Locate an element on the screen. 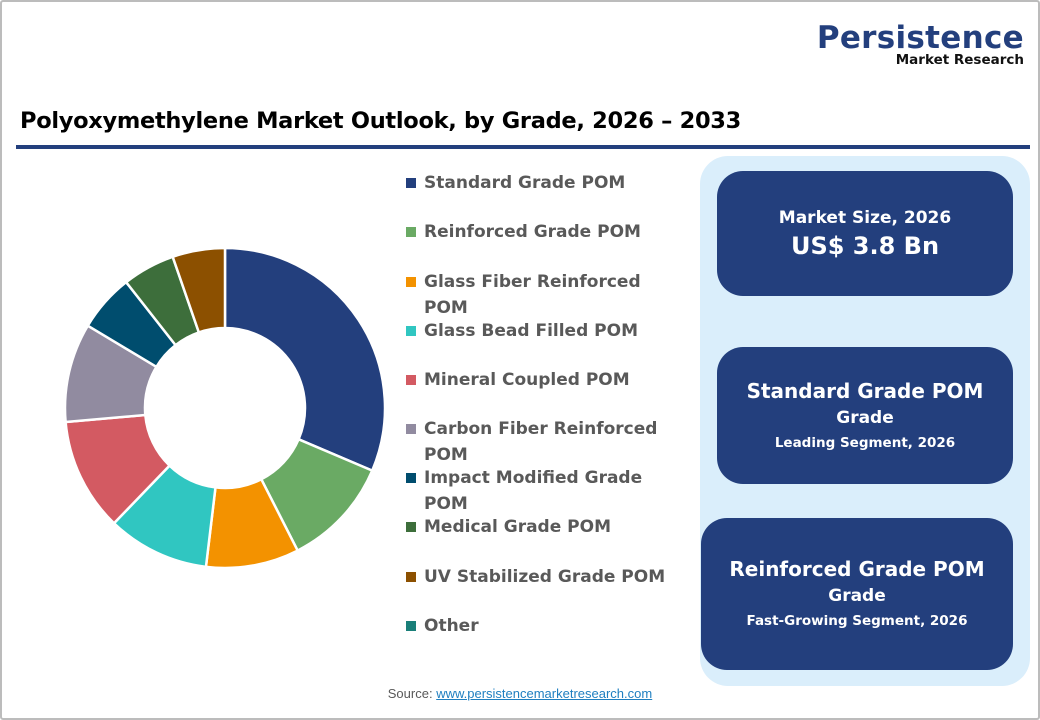 This screenshot has width=1040, height=720. legend-label: Impact Modified Grade POM is located at coordinates (533, 491).